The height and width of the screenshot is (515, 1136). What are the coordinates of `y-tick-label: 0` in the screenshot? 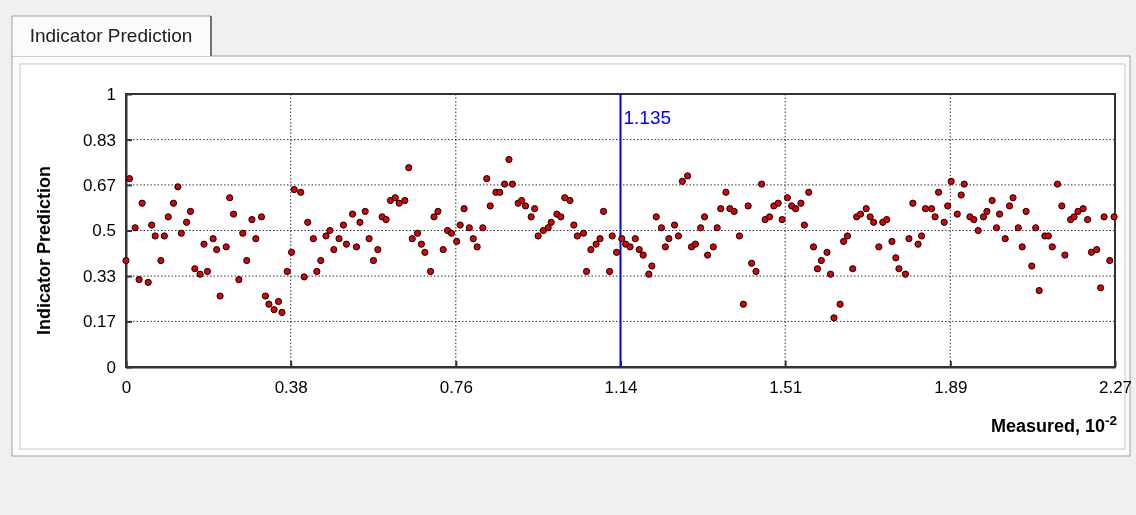 It's located at (111, 367).